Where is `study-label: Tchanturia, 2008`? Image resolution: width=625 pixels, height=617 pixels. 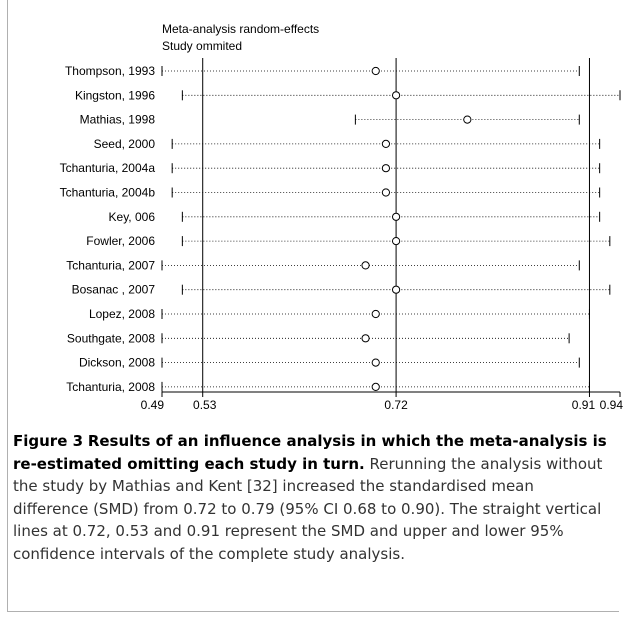 study-label: Tchanturia, 2008 is located at coordinates (110, 387).